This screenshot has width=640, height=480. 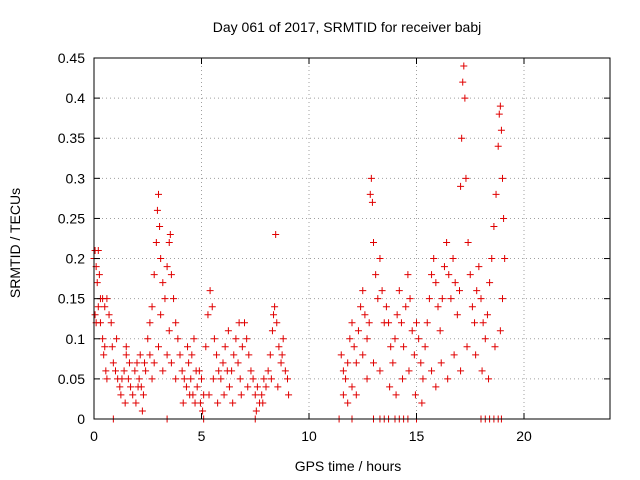 I want to click on x-tick-label: 15, so click(x=417, y=436).